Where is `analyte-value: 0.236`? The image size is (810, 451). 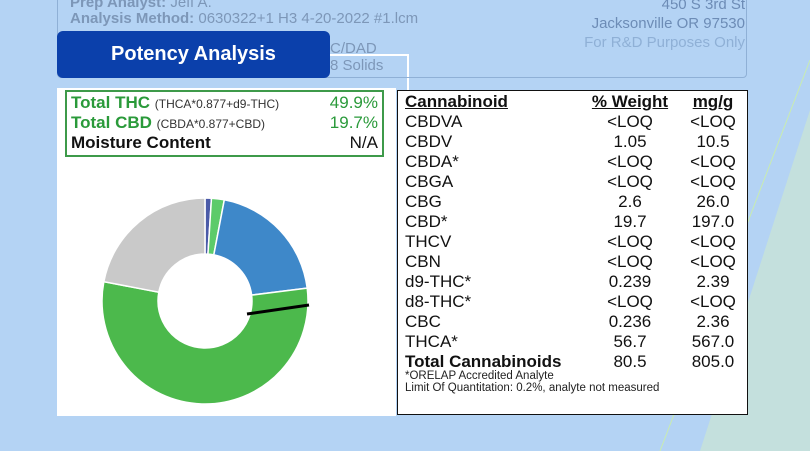 analyte-value: 0.236 is located at coordinates (630, 321).